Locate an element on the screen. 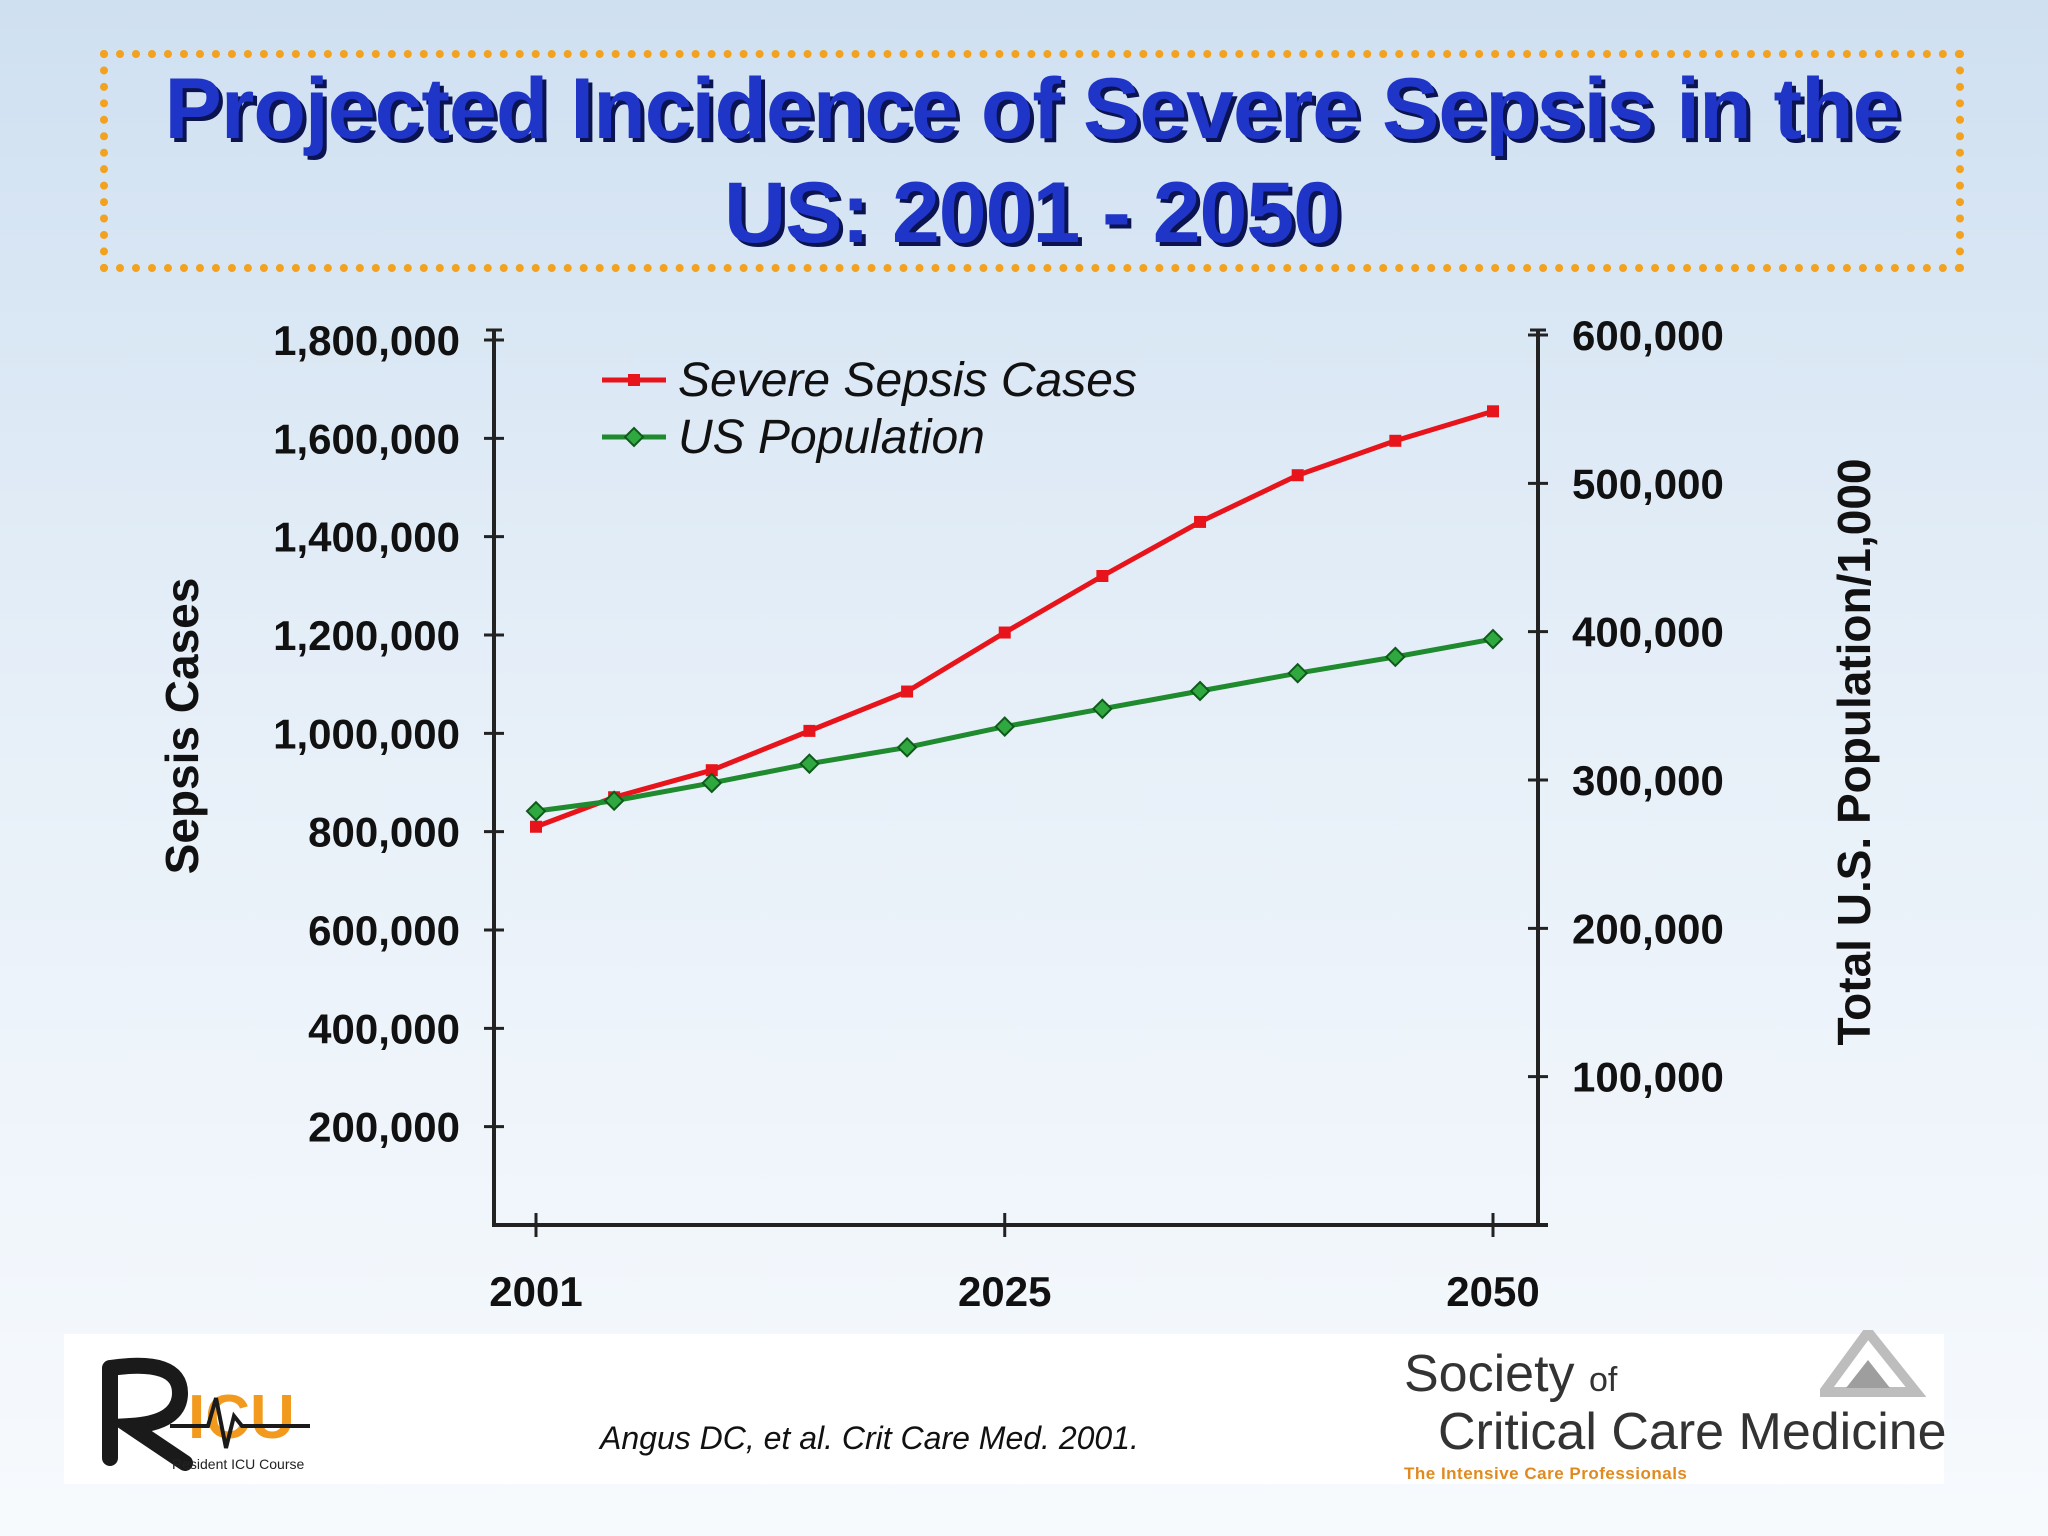 Image resolution: width=2048 pixels, height=1536 pixels. y-axis-title-left: Sepsis Cases is located at coordinates (182, 726).